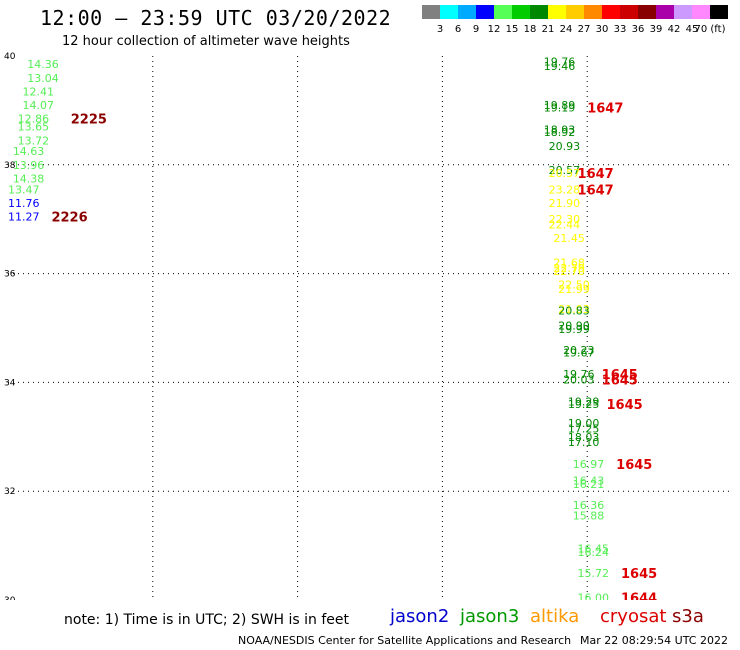 Image resolution: width=740 pixels, height=650 pixels. I want to click on legend-jason2: jason2, so click(420, 616).